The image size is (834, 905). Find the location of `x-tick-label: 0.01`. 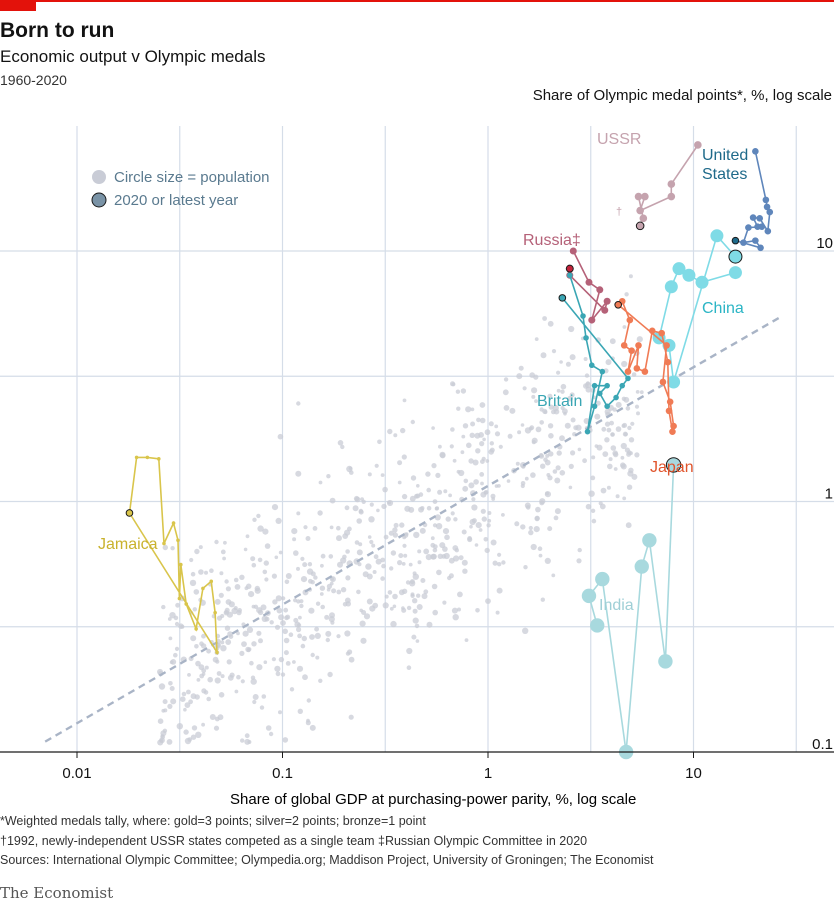

x-tick-label: 0.01 is located at coordinates (76, 773).